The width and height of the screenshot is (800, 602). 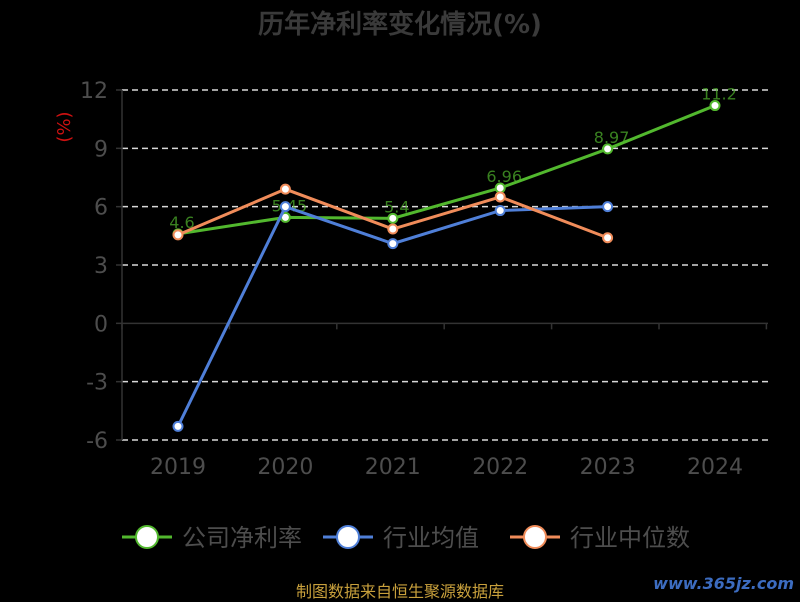 What do you see at coordinates (101, 149) in the screenshot?
I see `y-tick-label: 9` at bounding box center [101, 149].